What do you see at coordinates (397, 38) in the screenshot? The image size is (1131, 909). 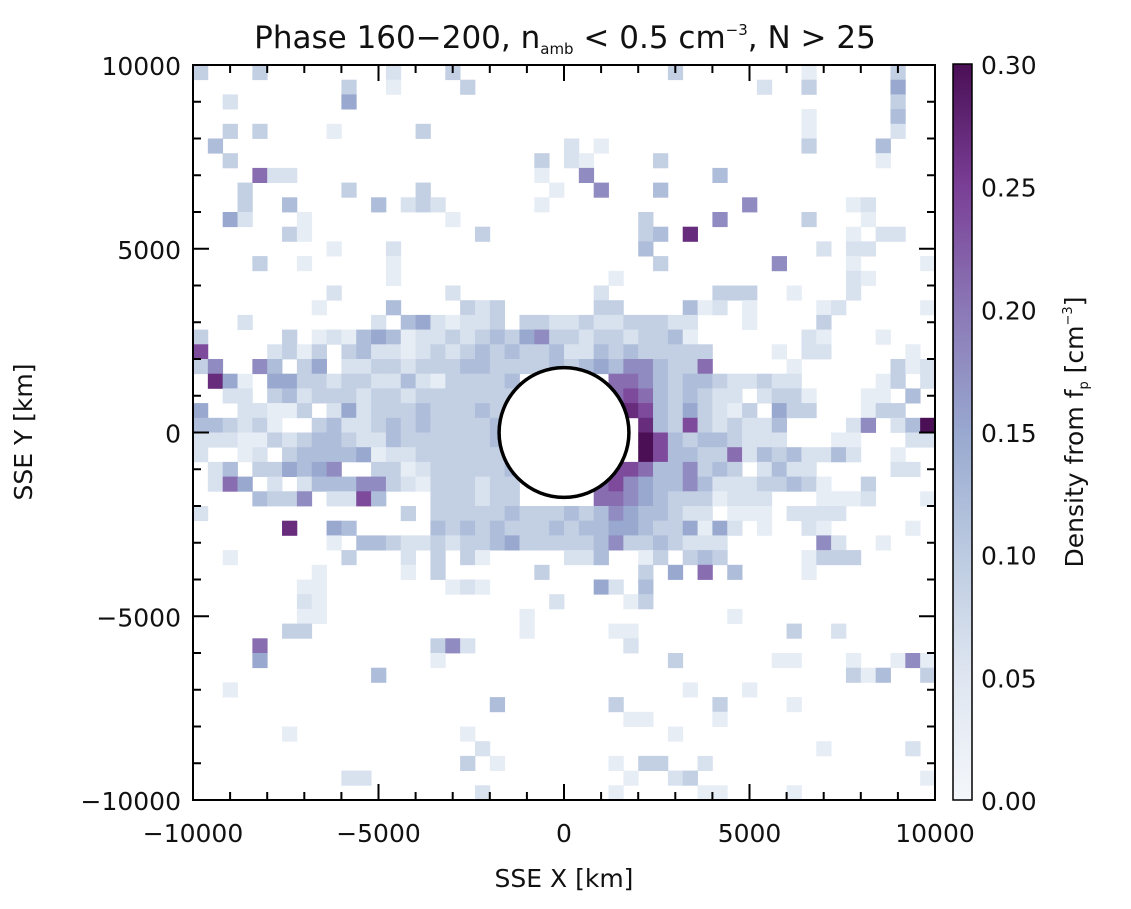 I see `title-main: Phase 160−200, n` at bounding box center [397, 38].